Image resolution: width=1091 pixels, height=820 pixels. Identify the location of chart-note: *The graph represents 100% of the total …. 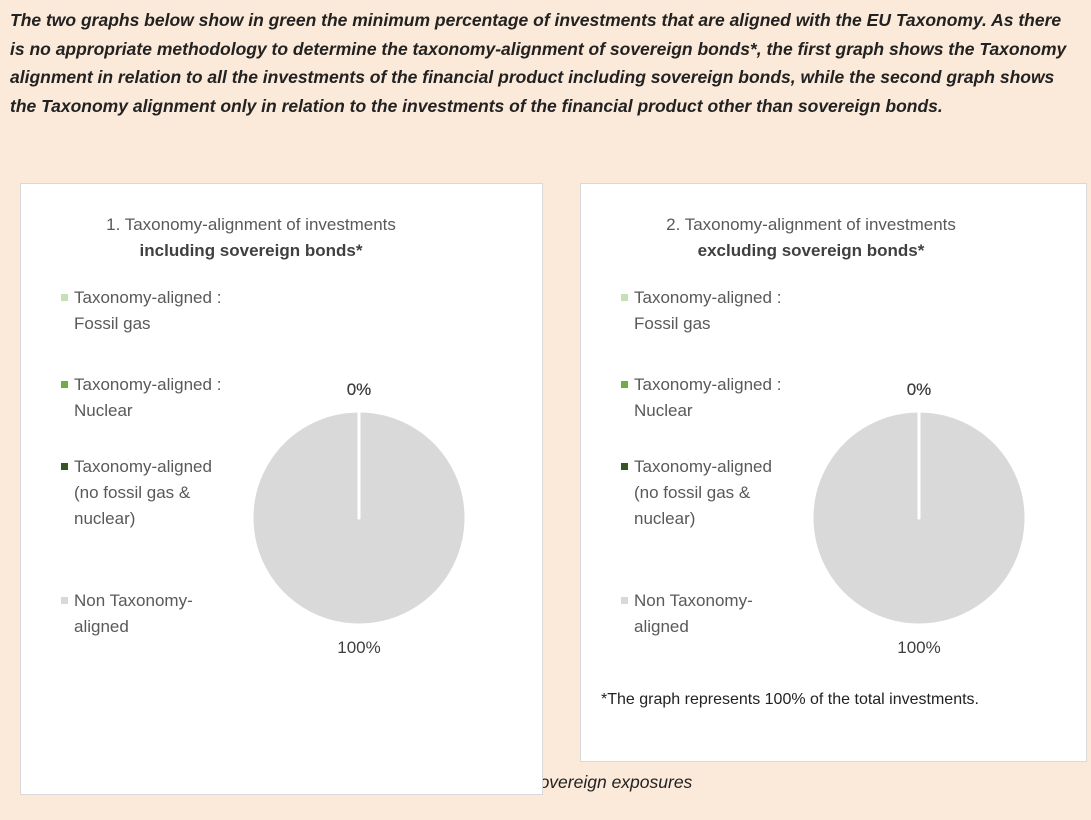
(790, 699).